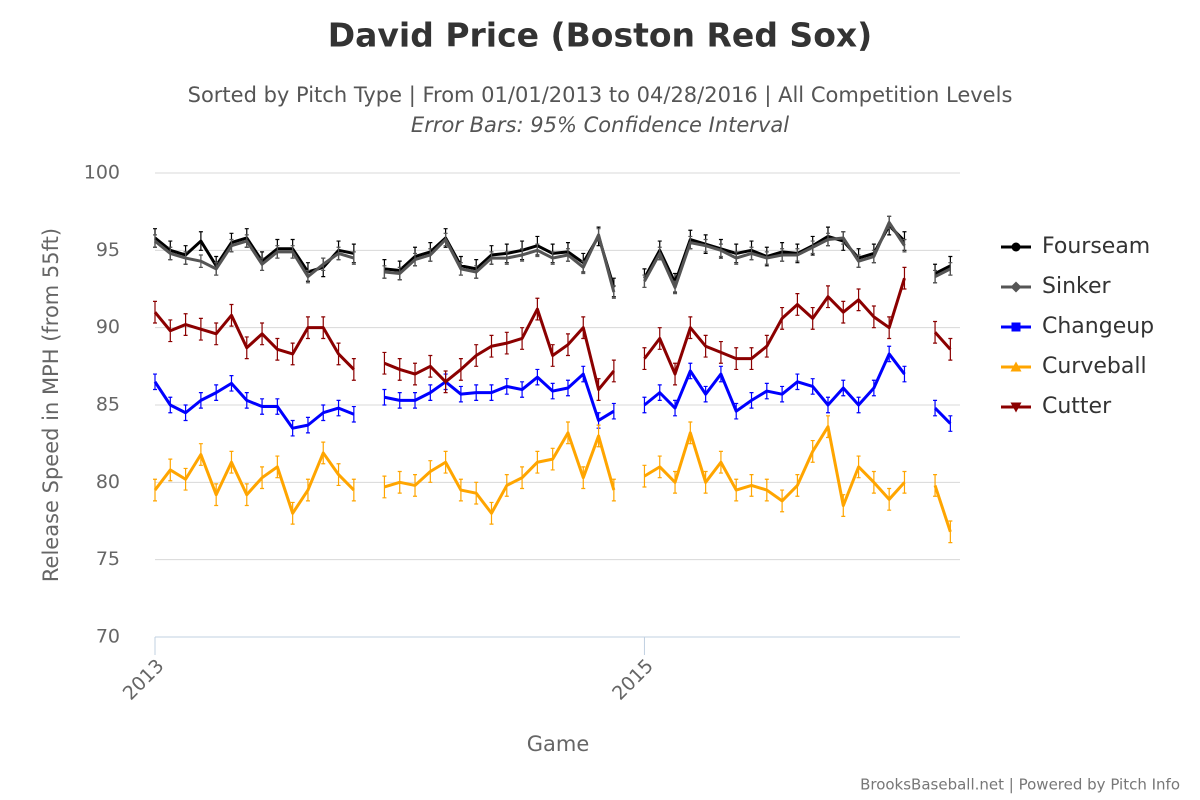 The image size is (1200, 800). What do you see at coordinates (108, 405) in the screenshot?
I see `y-tick-label: 85` at bounding box center [108, 405].